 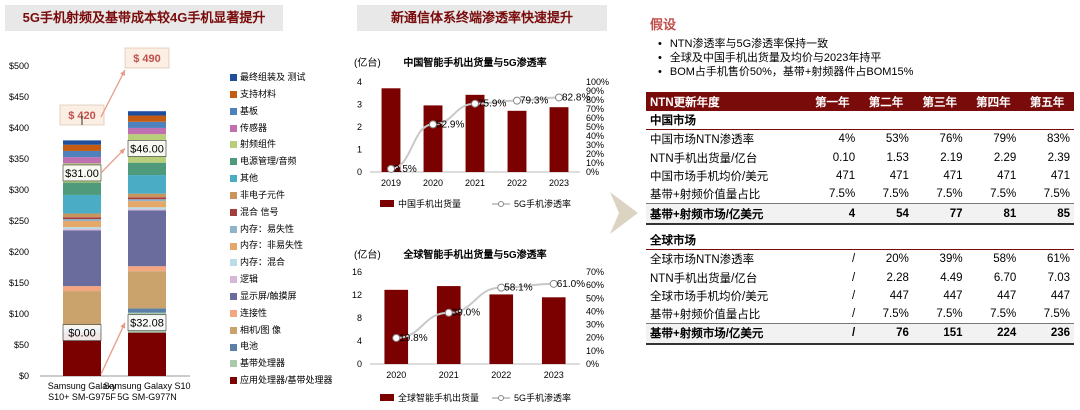 I want to click on legend-item: 内存：混合, so click(x=257, y=261).